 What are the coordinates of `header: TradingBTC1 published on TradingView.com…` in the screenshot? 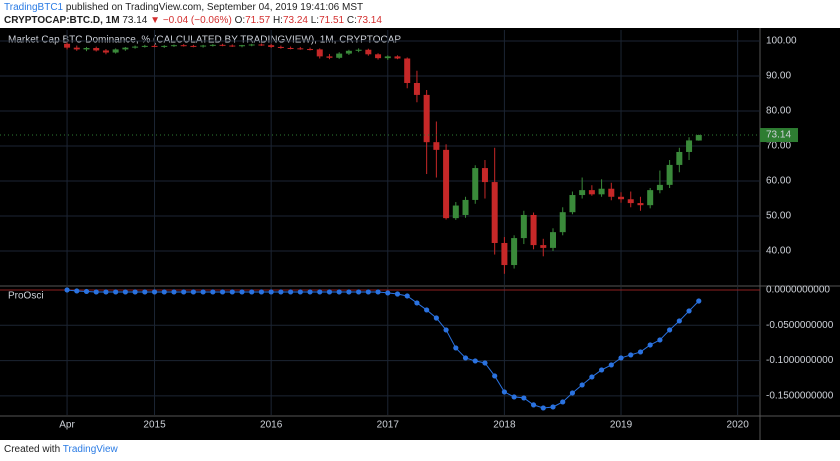 It's located at (420, 14).